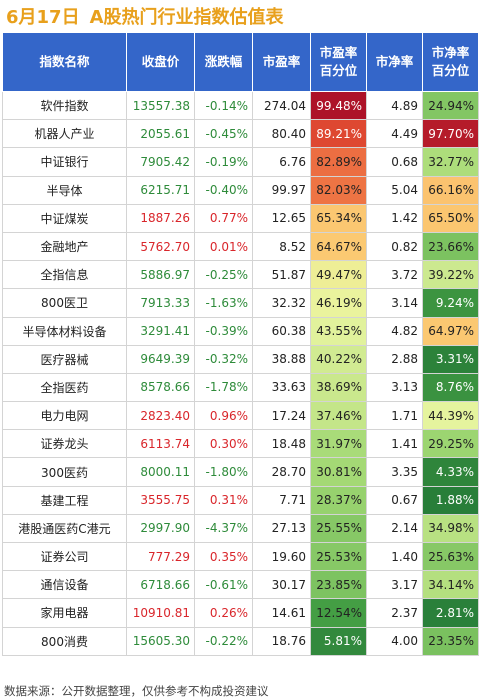 This screenshot has height=700, width=480. I want to click on pb-ratio-cell: 4.49, so click(394, 134).